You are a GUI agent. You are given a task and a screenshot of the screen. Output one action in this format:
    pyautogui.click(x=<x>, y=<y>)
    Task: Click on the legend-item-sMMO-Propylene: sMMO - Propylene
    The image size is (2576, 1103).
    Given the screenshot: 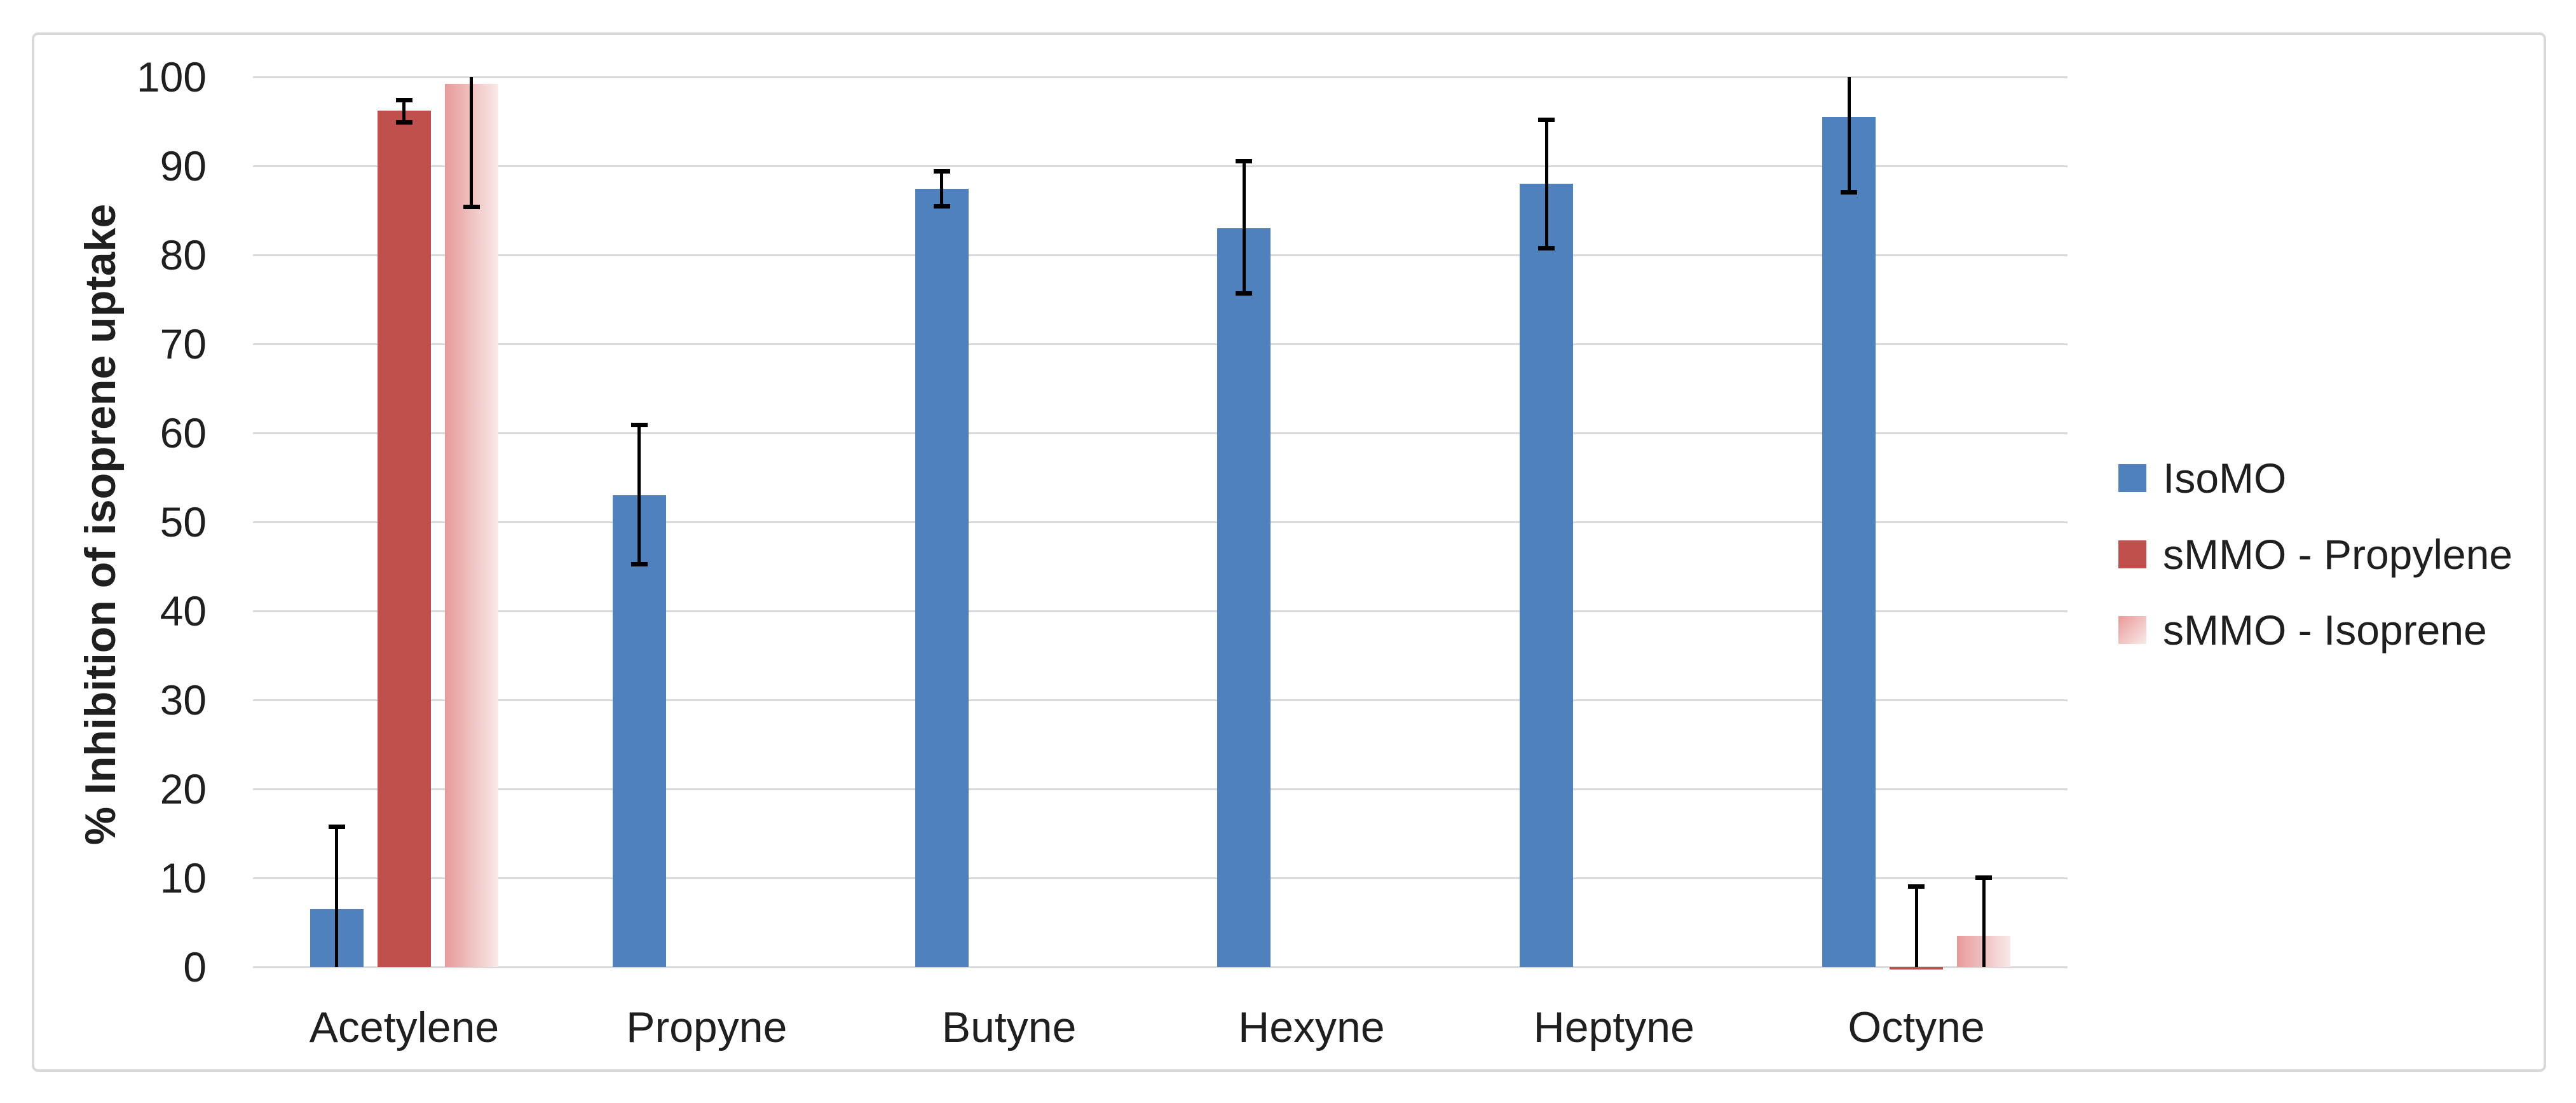 What is the action you would take?
    pyautogui.click(x=2315, y=554)
    